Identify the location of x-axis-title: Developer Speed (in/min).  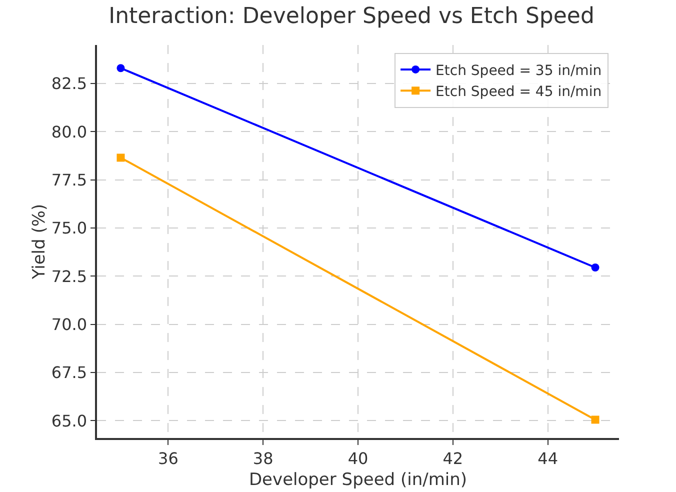
(358, 480).